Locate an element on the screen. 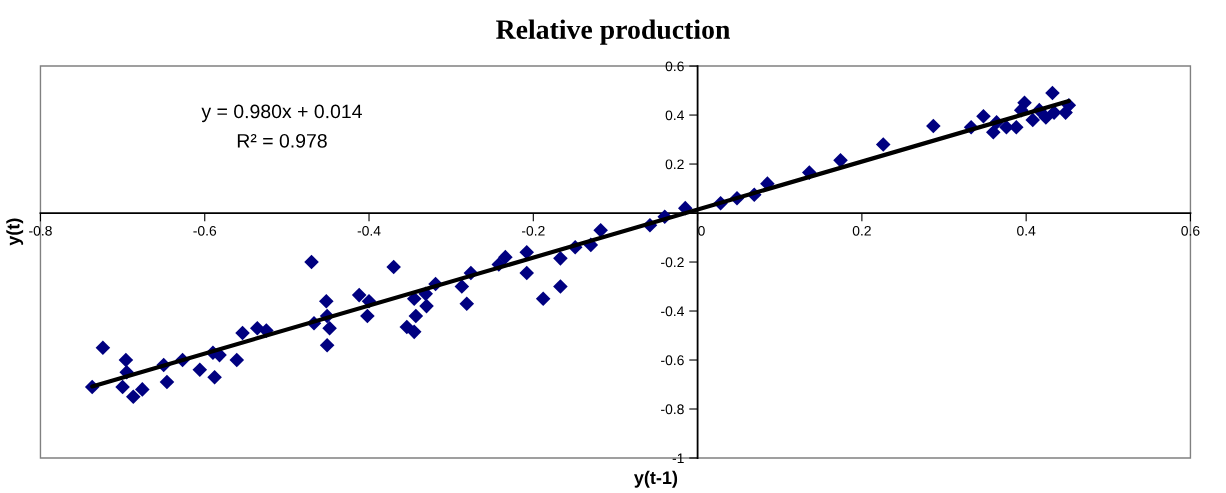 The image size is (1226, 493). y-tick-label: 0.6 is located at coordinates (674, 66).